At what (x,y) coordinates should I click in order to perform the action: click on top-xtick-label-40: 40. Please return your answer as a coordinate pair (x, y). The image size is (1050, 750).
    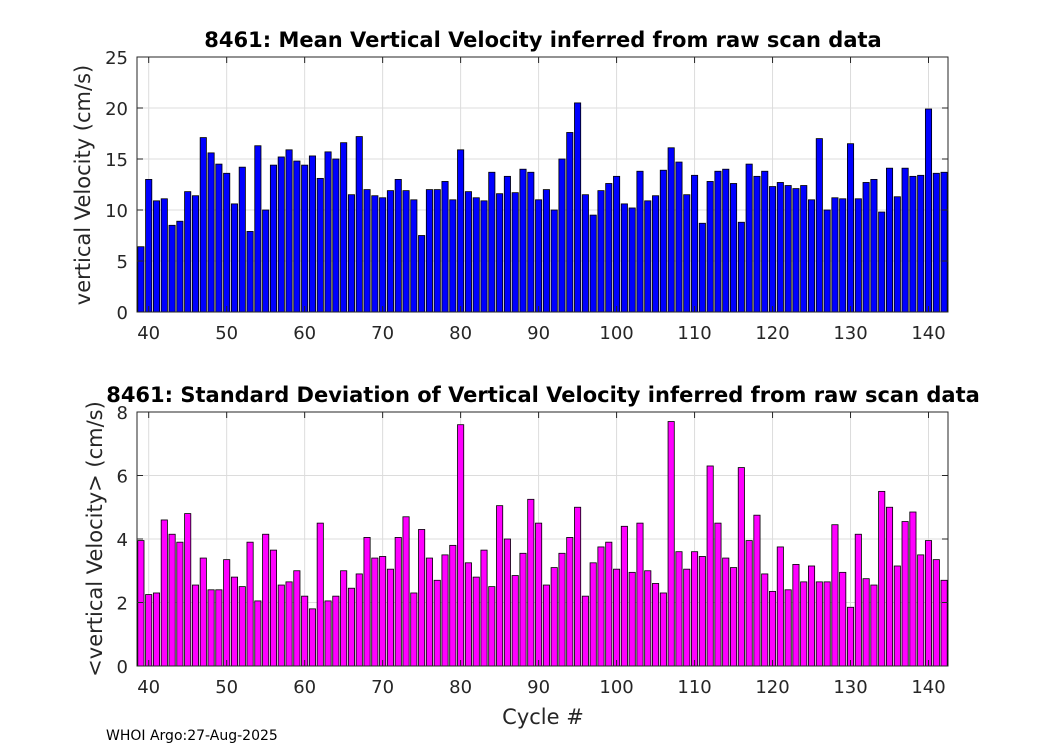
    Looking at the image, I should click on (148, 333).